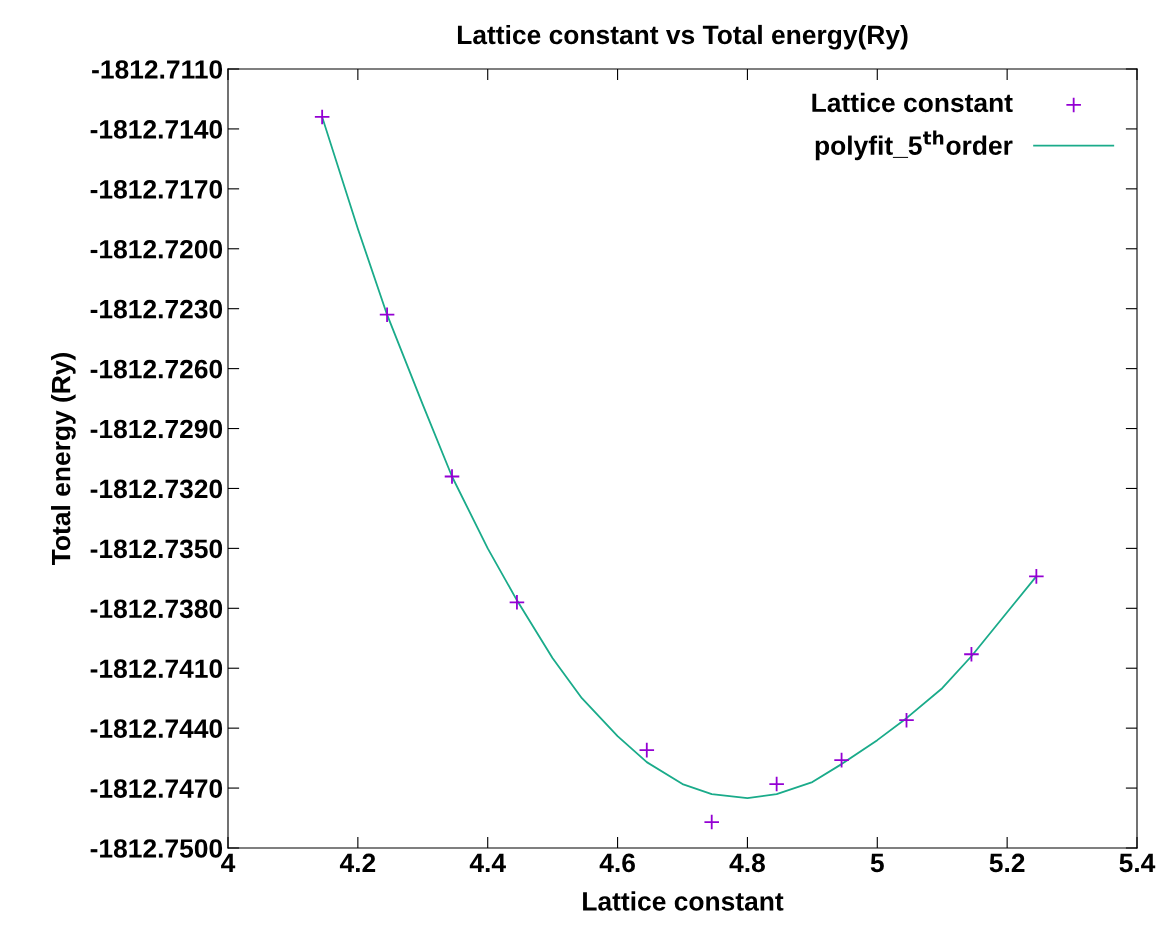  Describe the element at coordinates (914, 145) in the screenshot. I see `legend-label: polyfit_5$^{th}$order` at that location.